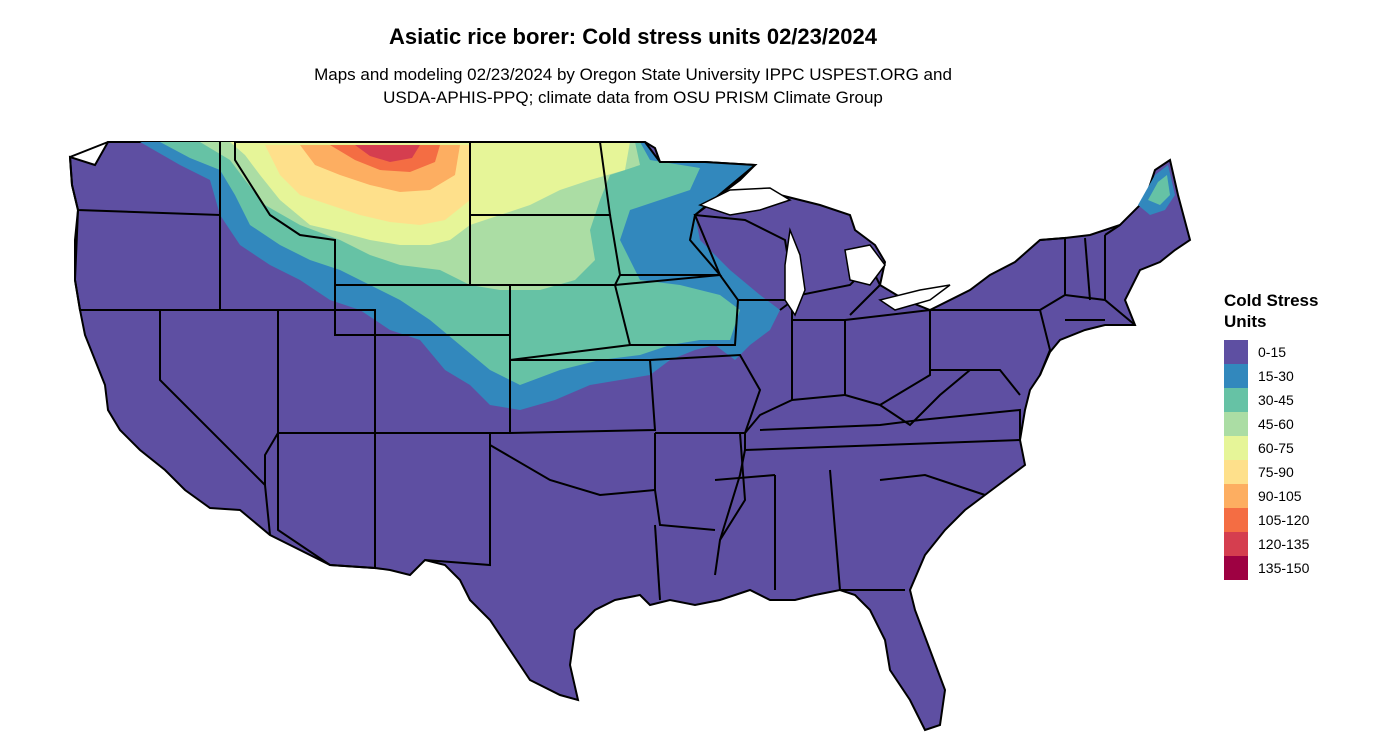 This screenshot has height=744, width=1400. What do you see at coordinates (1276, 424) in the screenshot?
I see `legend-label: 45-60` at bounding box center [1276, 424].